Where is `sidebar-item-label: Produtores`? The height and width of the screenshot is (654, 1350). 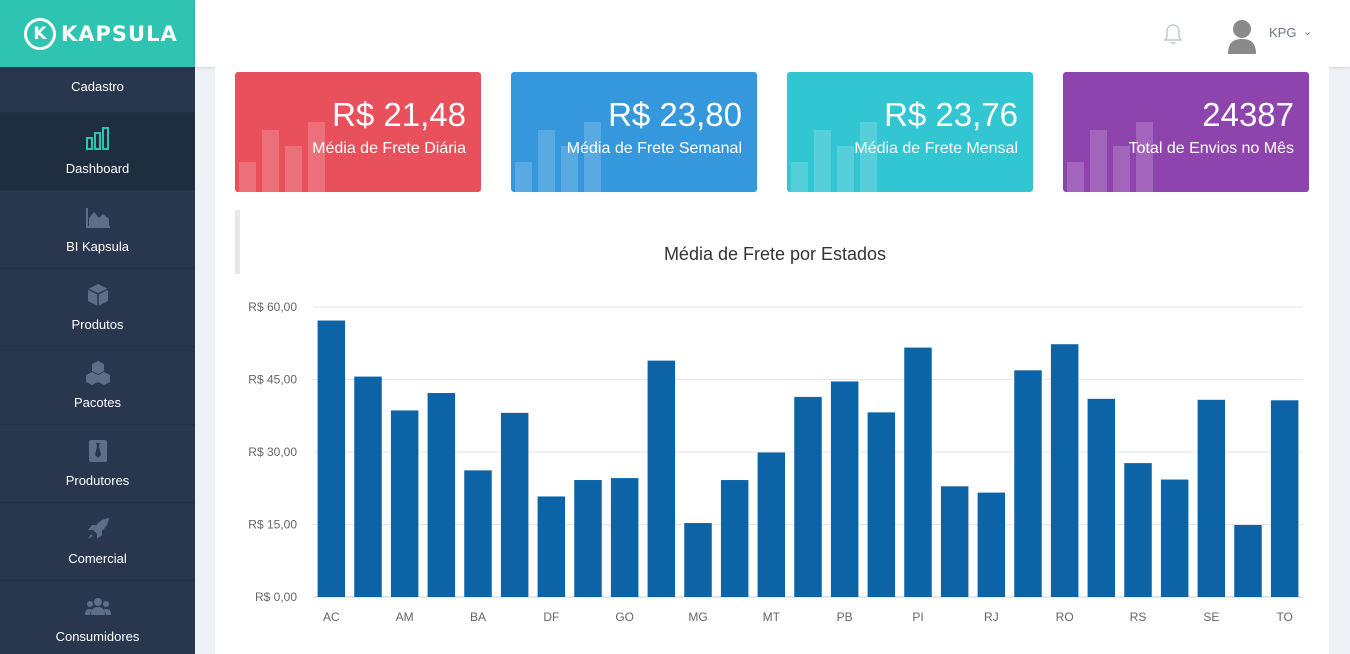
sidebar-item-label: Produtores is located at coordinates (97, 480).